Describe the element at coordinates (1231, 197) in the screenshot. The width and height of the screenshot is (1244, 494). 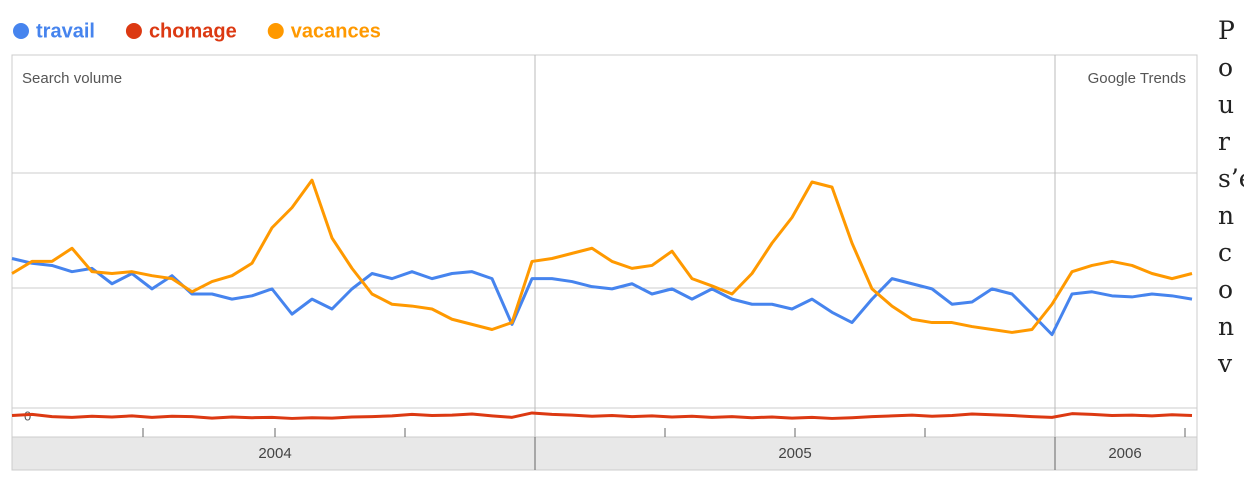
I see `side-text: Pour s’en conv` at that location.